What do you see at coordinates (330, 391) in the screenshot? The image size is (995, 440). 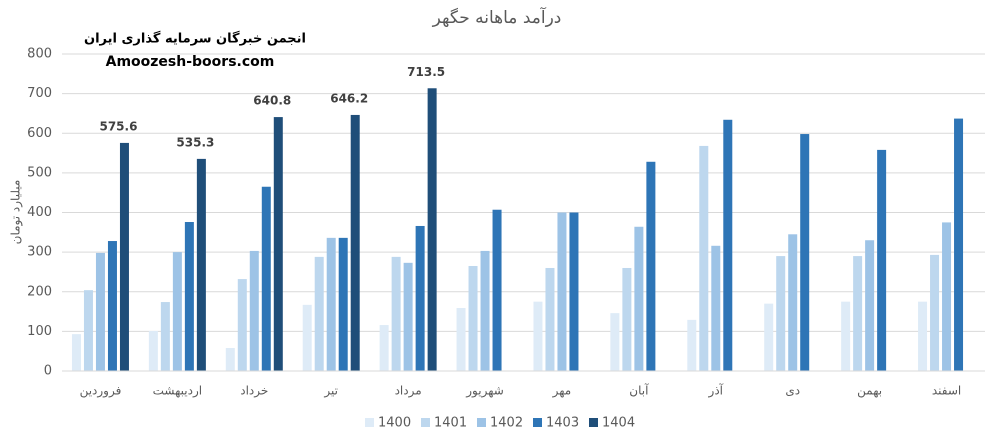 I see `x-tick-label: تیر` at bounding box center [330, 391].